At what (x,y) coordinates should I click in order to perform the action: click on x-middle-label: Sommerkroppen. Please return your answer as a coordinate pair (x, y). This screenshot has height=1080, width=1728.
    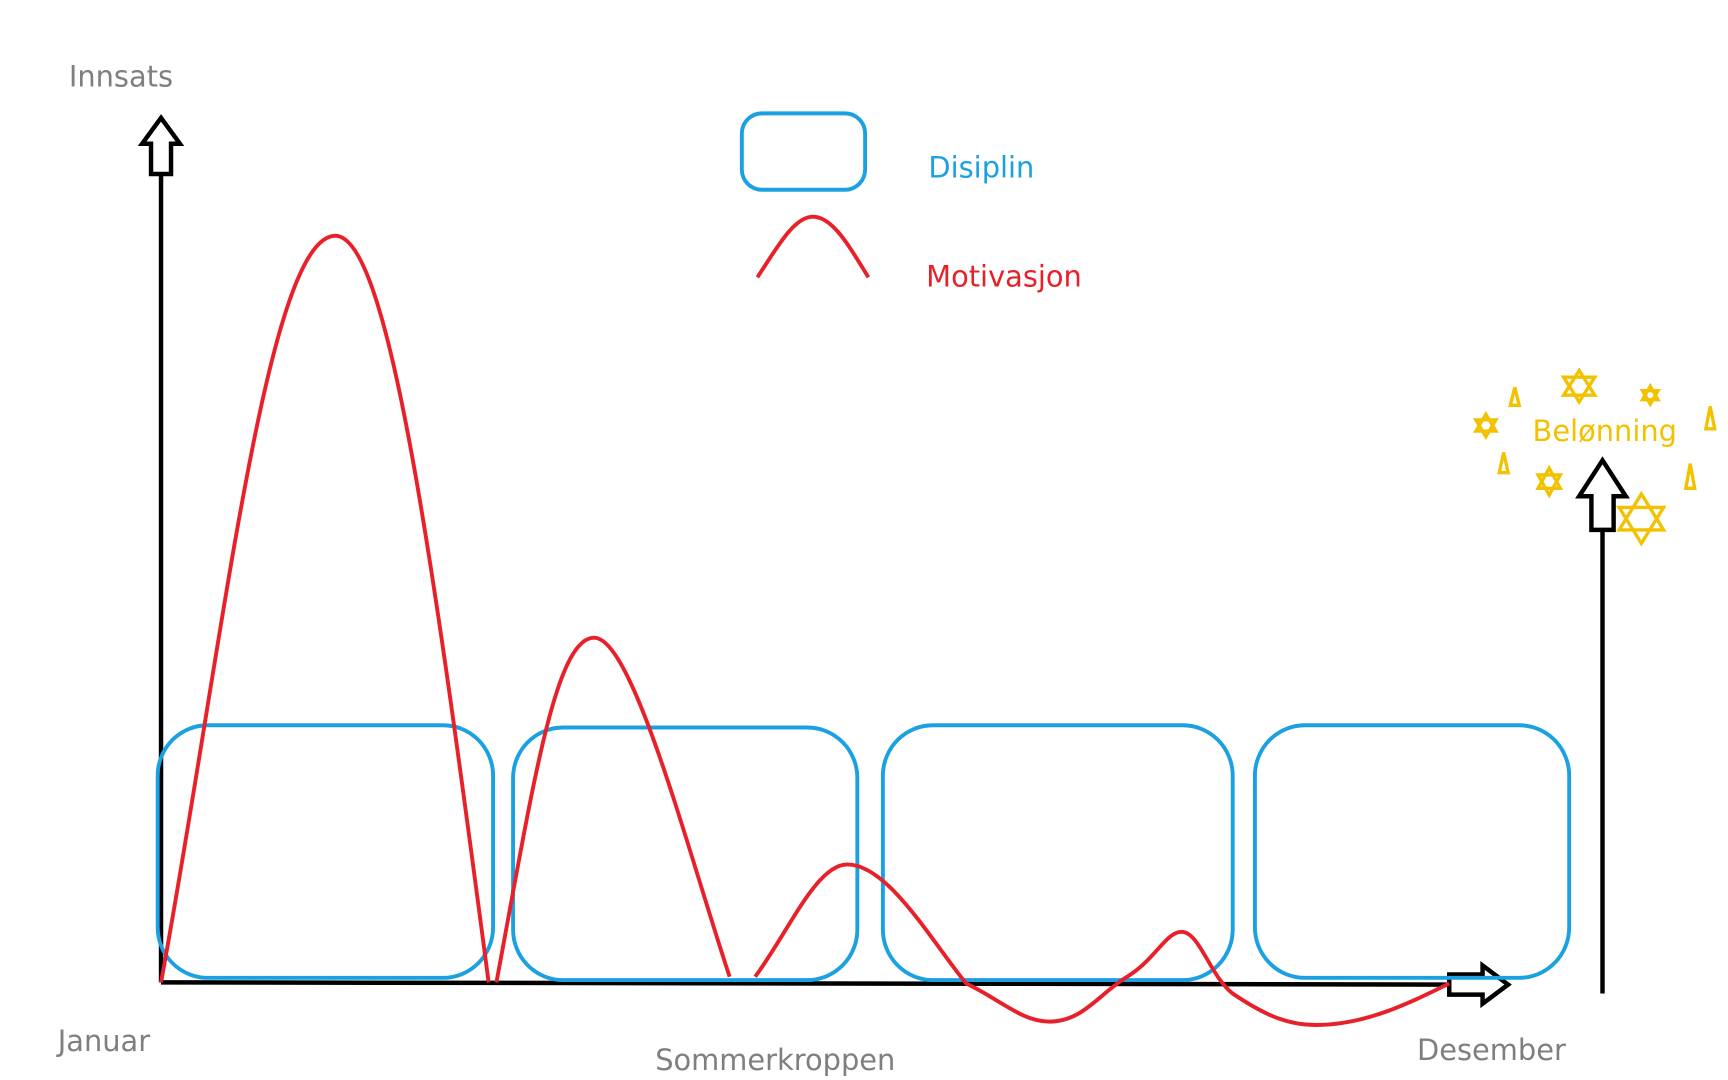
    Looking at the image, I should click on (775, 1060).